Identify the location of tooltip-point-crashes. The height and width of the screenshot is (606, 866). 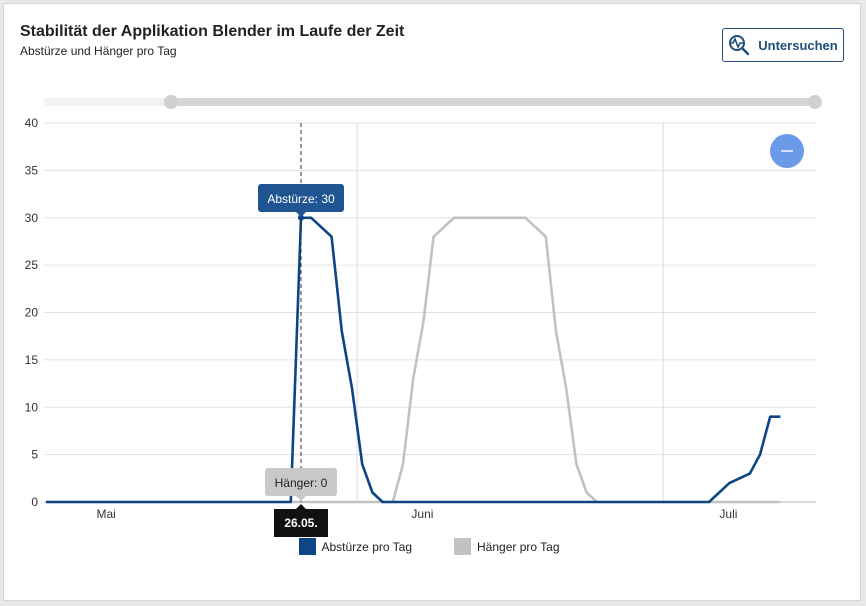
(301, 217).